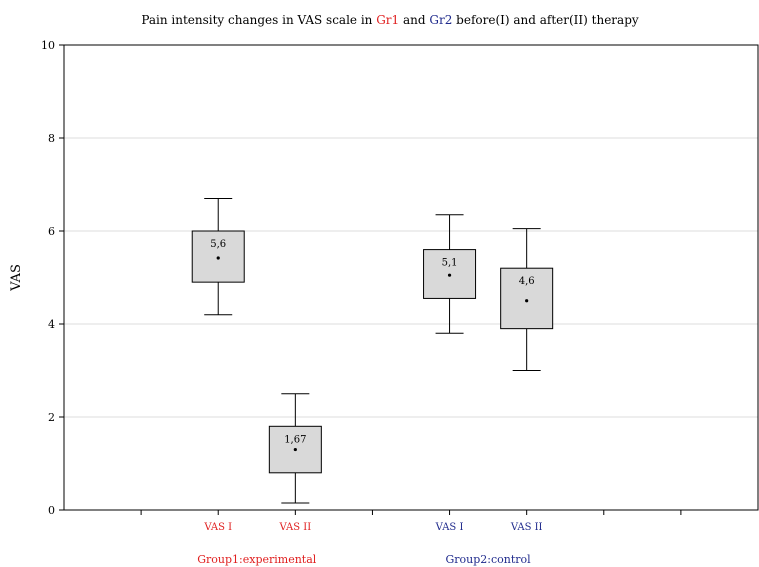 This screenshot has width=759, height=567. What do you see at coordinates (526, 527) in the screenshot?
I see `x-label-3: VAS II` at bounding box center [526, 527].